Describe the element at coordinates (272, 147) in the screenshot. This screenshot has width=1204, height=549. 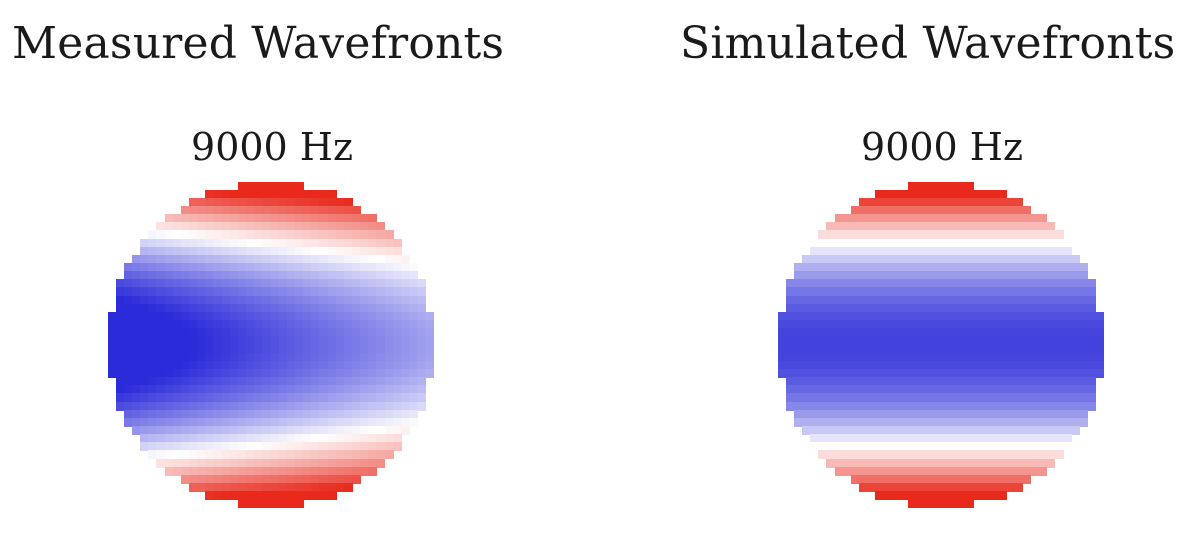
I see `measured-frequency-label: 9000 Hz` at that location.